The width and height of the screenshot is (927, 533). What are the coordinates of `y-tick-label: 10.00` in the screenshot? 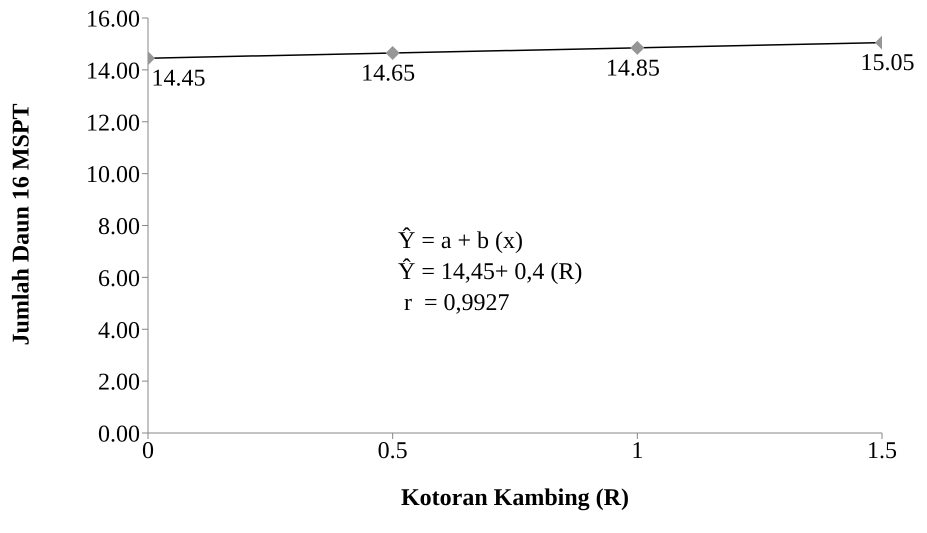 It's located at (113, 175).